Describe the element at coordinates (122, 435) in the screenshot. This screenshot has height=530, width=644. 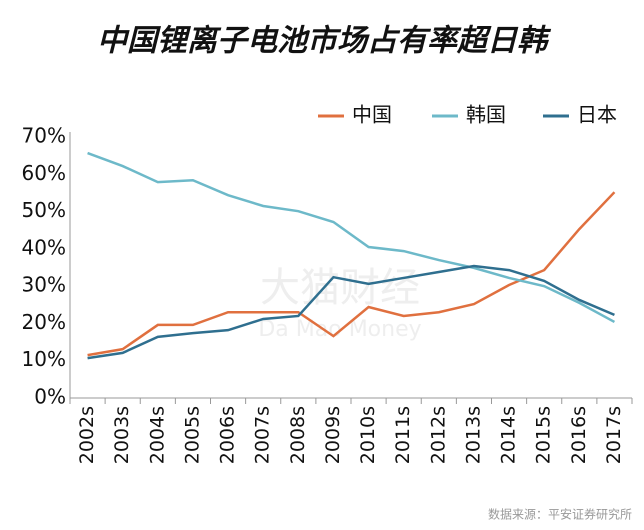
I see `x-tick-label: 2003s` at that location.